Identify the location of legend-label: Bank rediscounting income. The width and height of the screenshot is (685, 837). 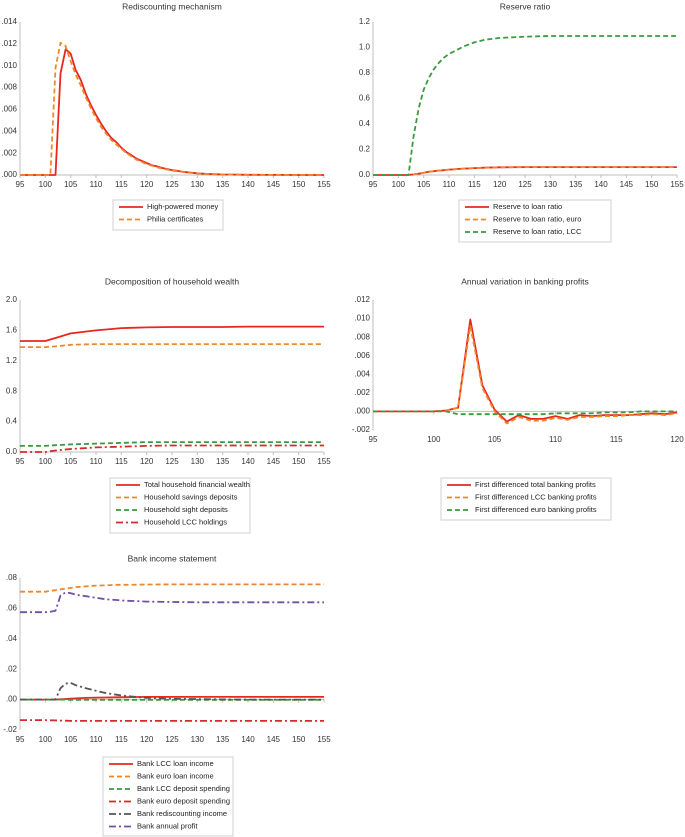
(182, 813).